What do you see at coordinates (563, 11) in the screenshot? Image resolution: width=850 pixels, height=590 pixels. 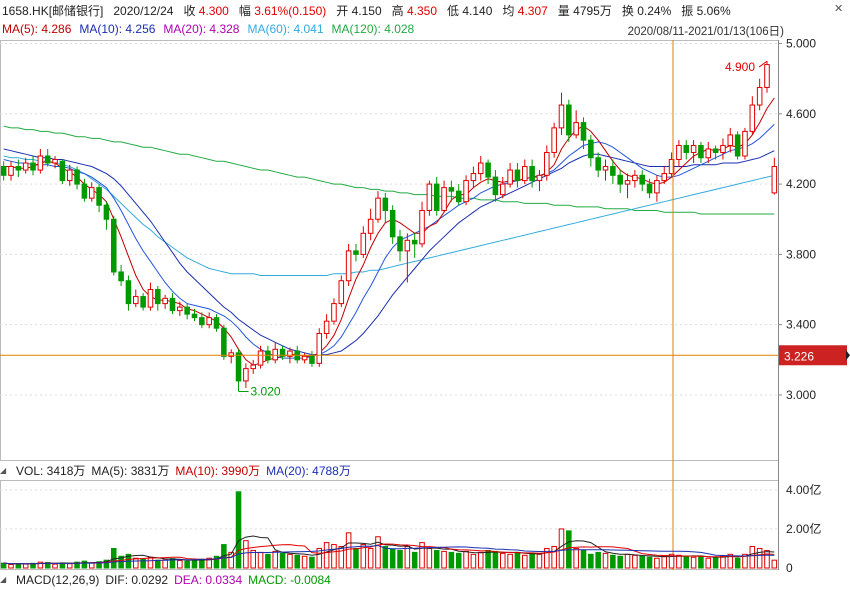 I see `volume-label: 量` at bounding box center [563, 11].